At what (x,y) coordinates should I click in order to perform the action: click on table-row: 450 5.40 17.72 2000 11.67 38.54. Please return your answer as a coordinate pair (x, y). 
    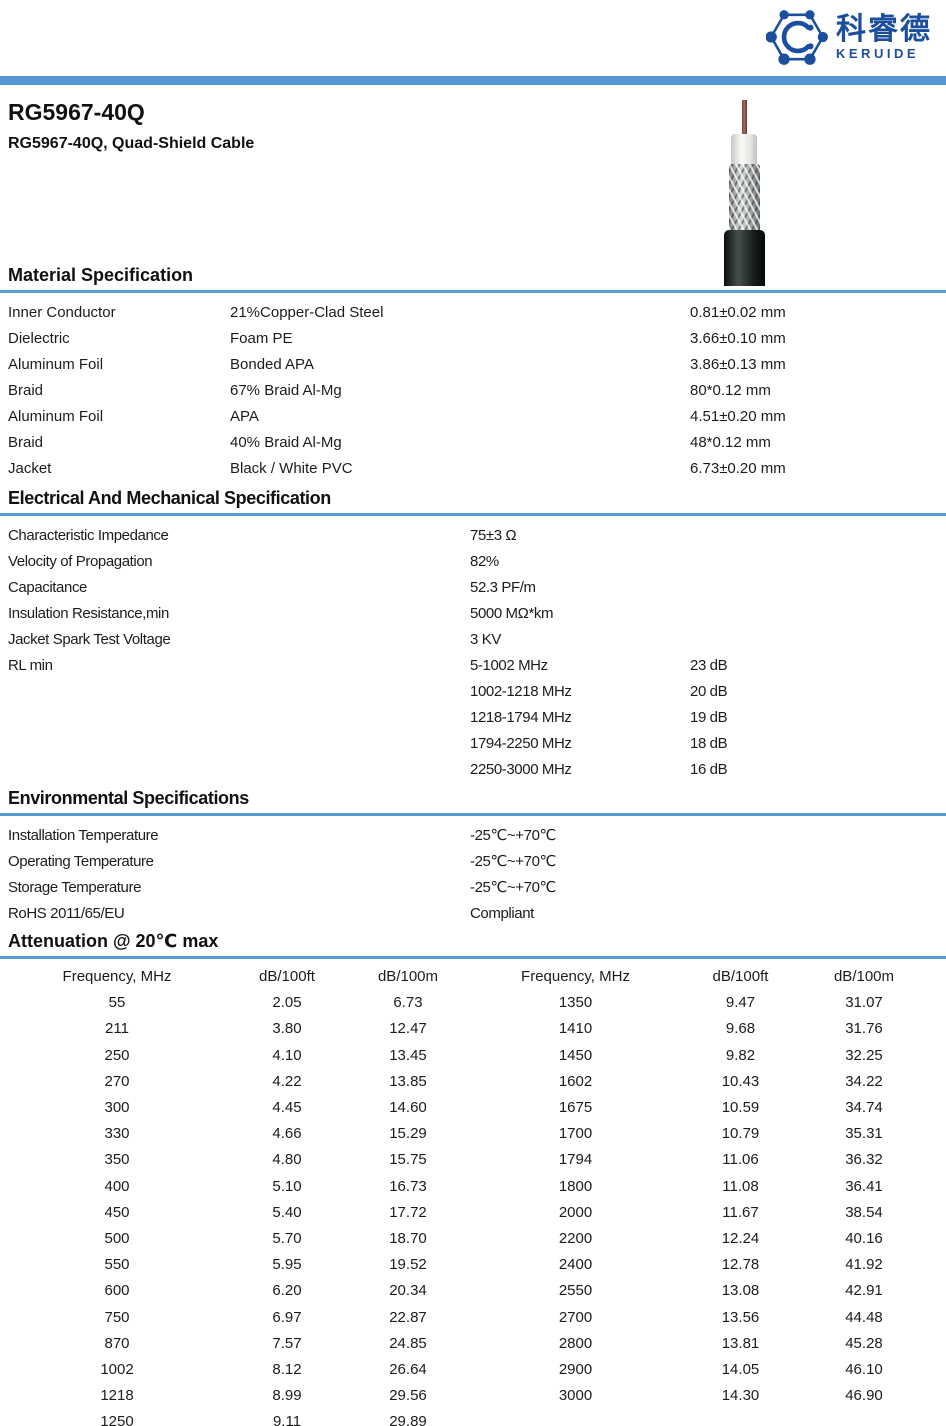
    Looking at the image, I should click on (477, 1213).